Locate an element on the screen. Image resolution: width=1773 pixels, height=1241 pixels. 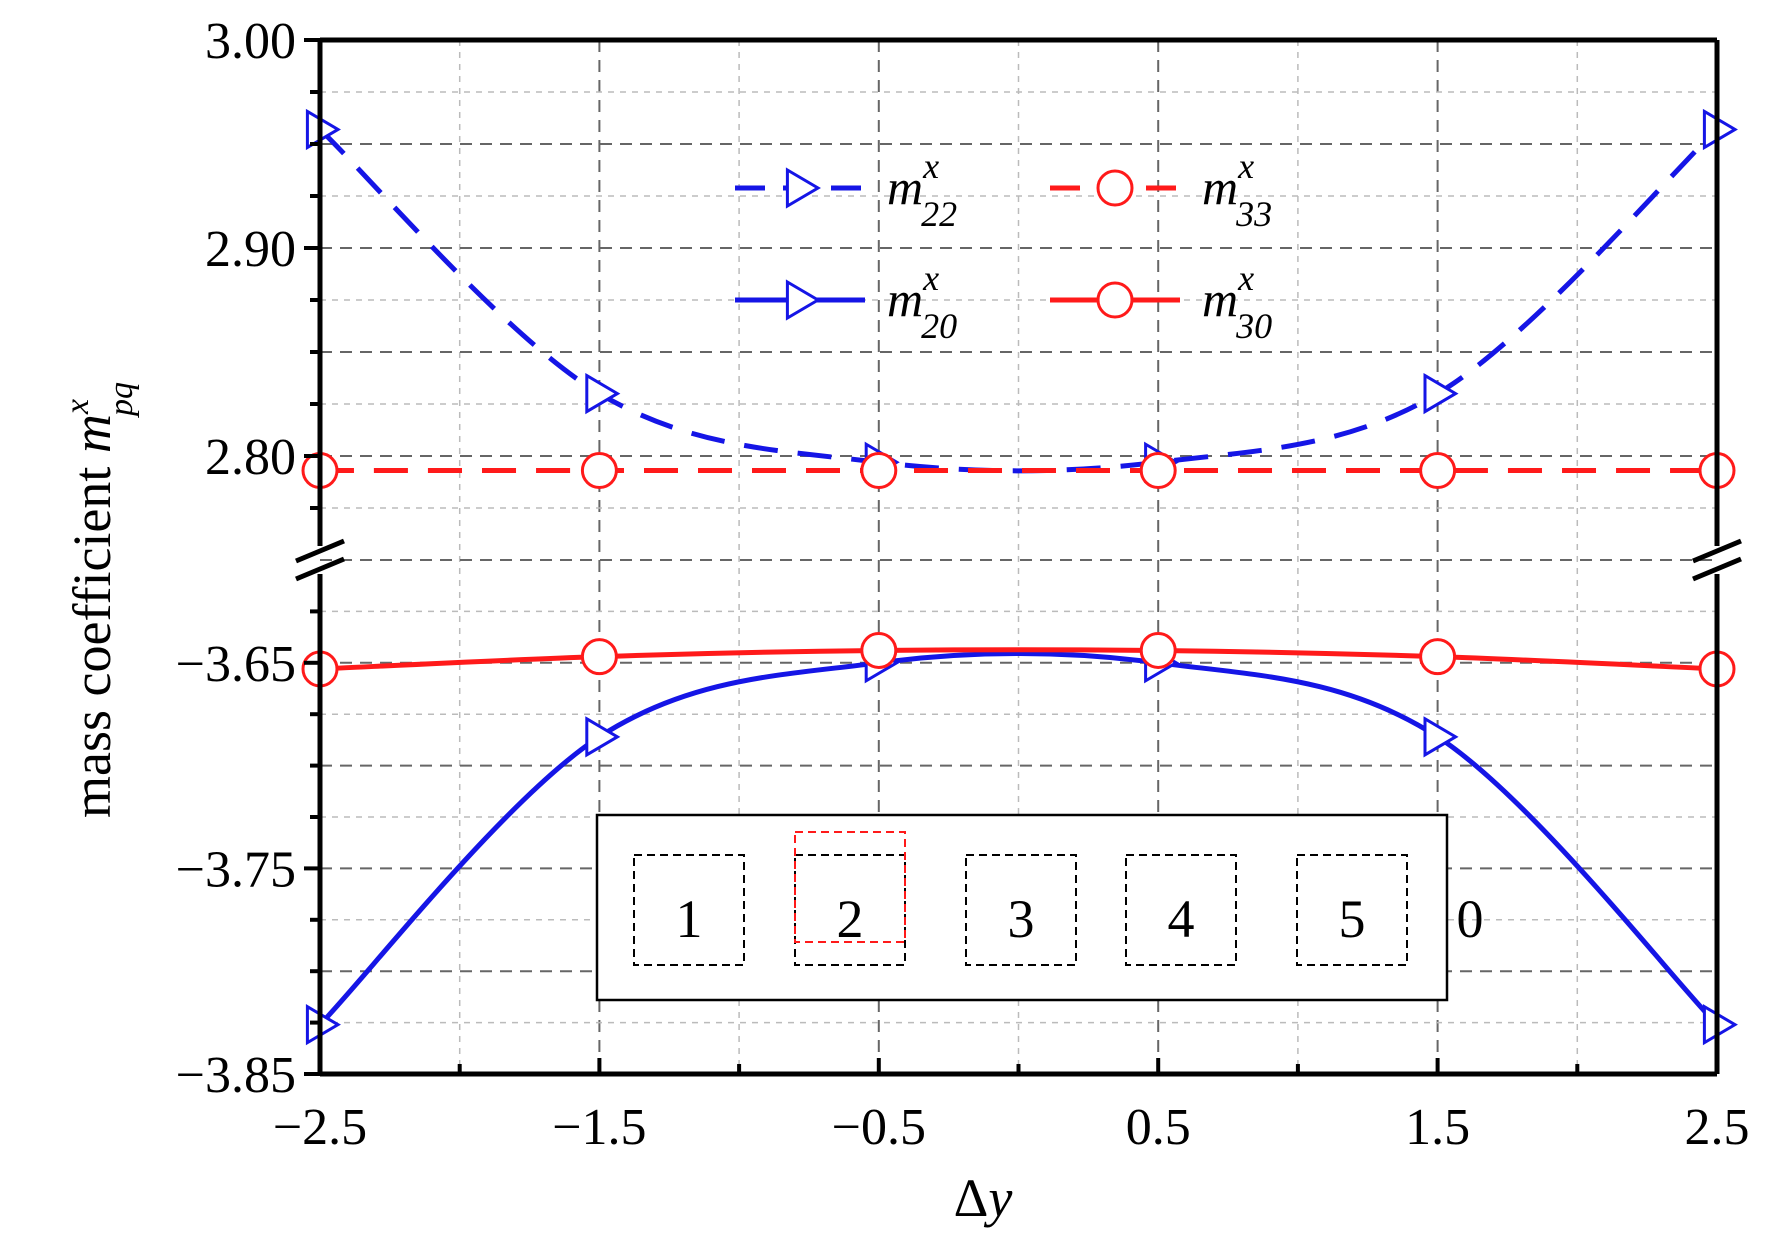
legend-item-20: mx 20 is located at coordinates (846, 302).